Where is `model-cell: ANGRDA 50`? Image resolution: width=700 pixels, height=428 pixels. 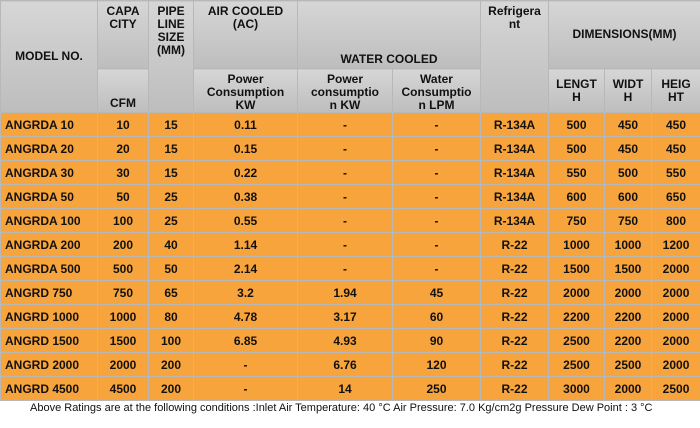
model-cell: ANGRDA 50 is located at coordinates (49, 196).